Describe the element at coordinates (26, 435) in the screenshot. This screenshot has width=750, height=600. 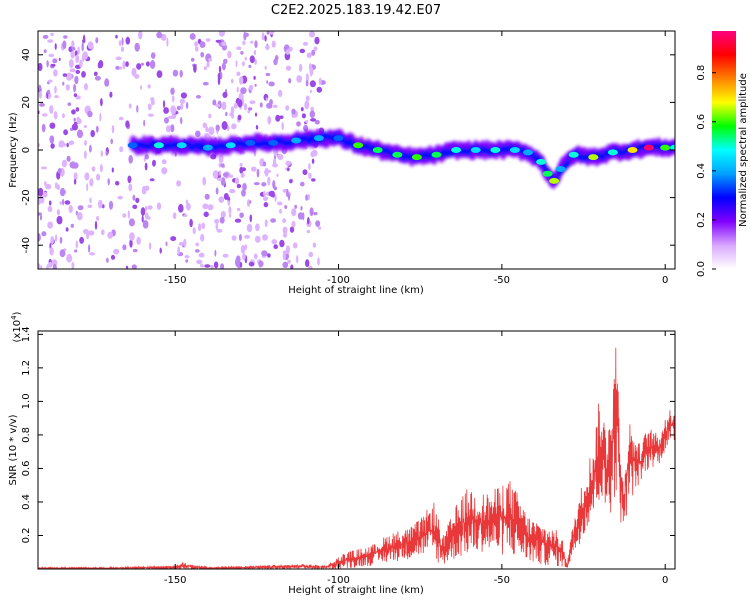
I see `snr-y-tick-label: 0.8` at that location.